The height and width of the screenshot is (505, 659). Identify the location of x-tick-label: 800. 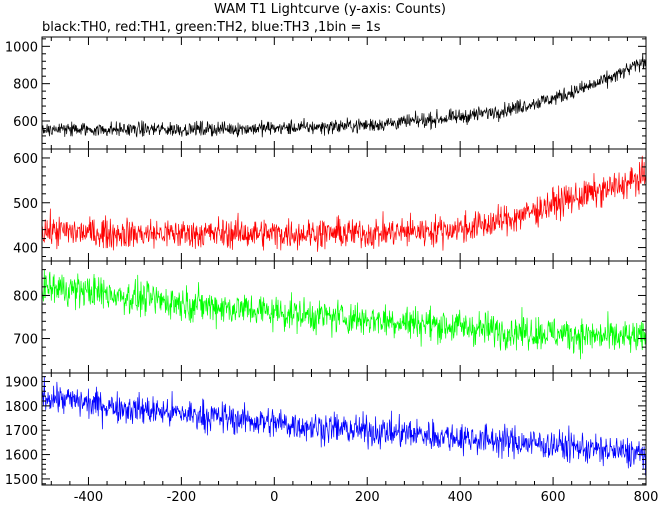
(646, 497).